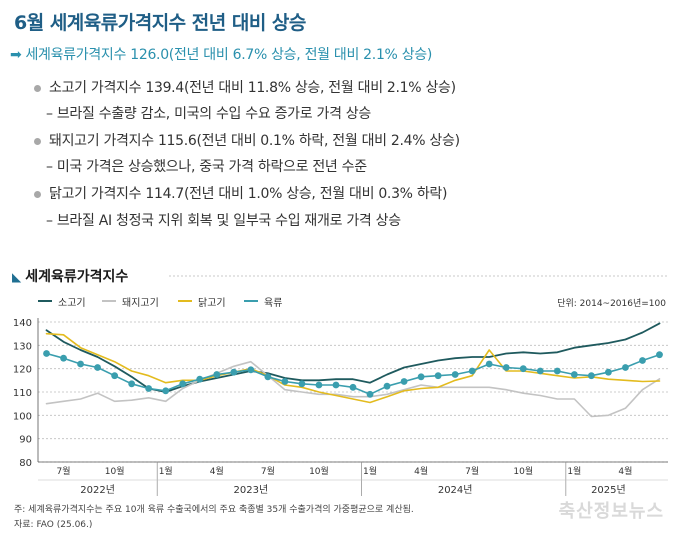 This screenshot has width=680, height=541. Describe the element at coordinates (17, 277) in the screenshot. I see `triangle-icon: ◣` at that location.